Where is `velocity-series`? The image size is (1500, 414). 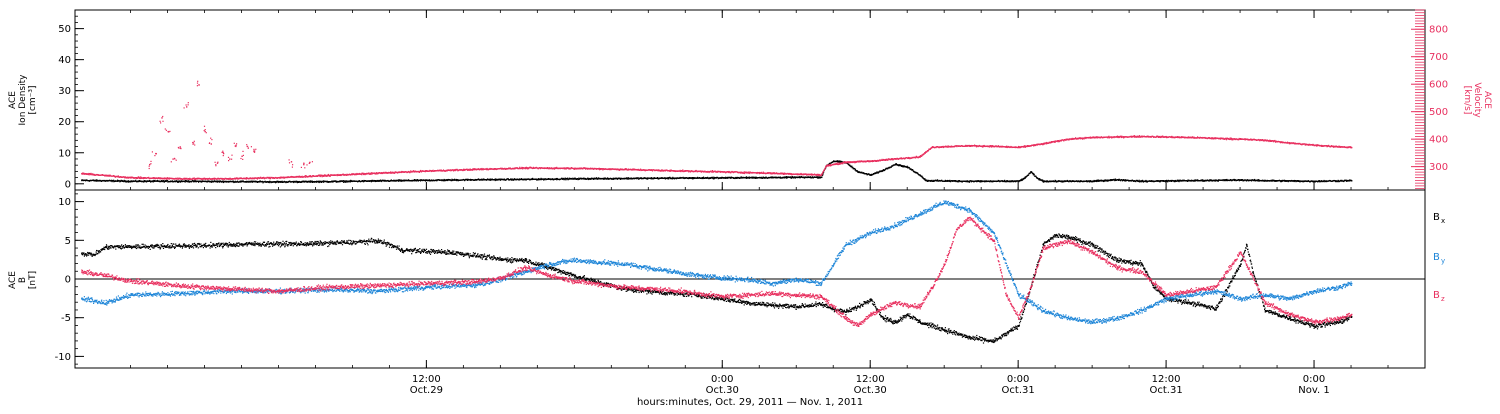 velocity-series is located at coordinates (716, 157).